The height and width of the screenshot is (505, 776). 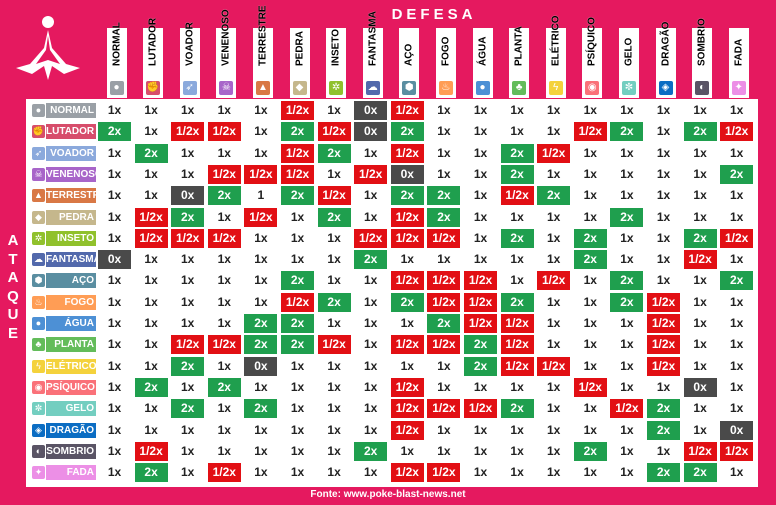 I want to click on attack-header-rock: ◆ PEDRA, so click(x=63, y=217).